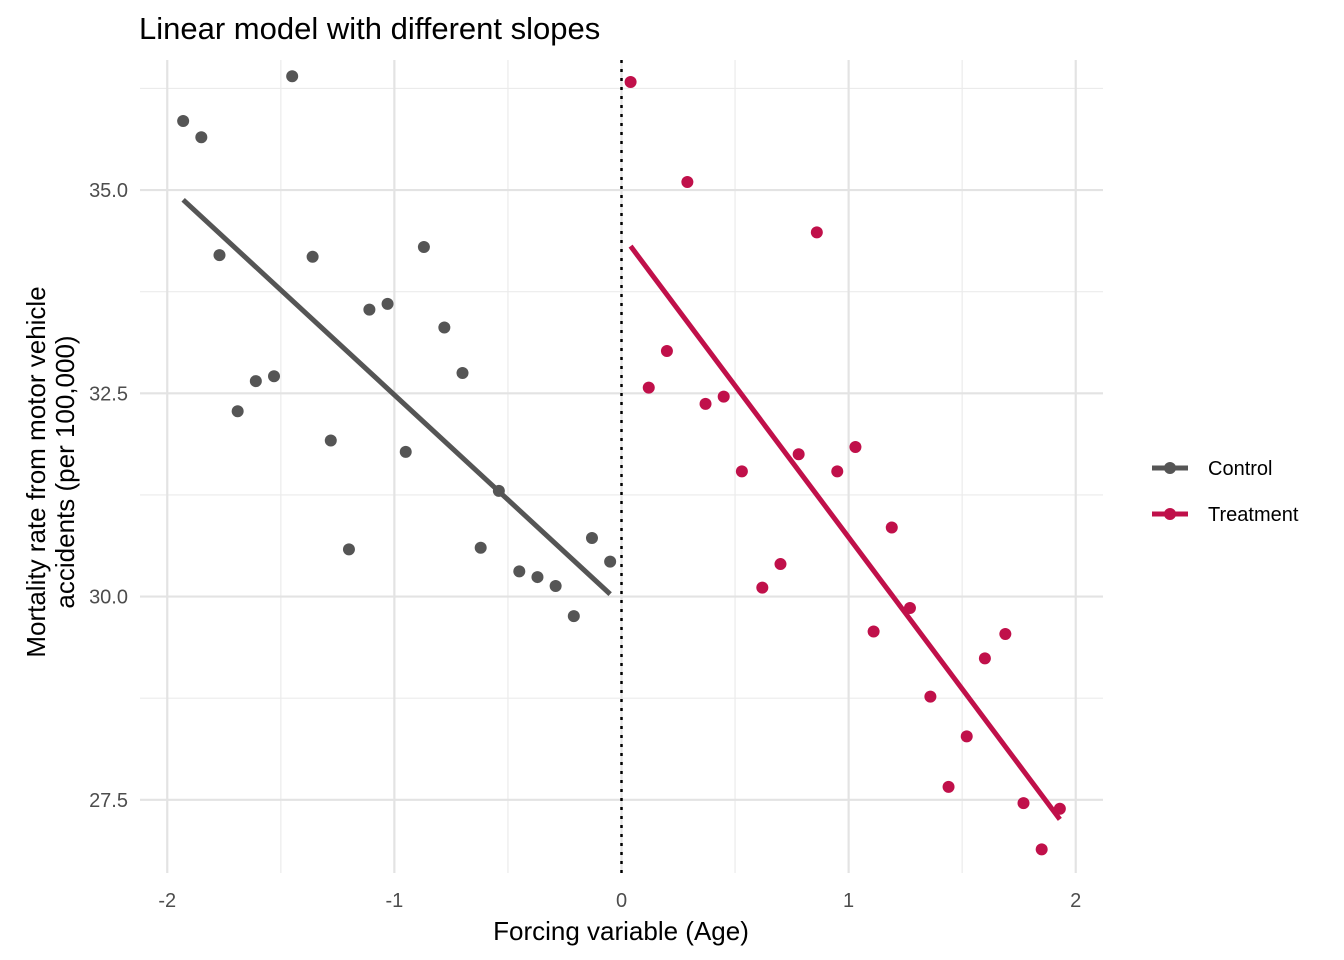 The width and height of the screenshot is (1344, 960). Describe the element at coordinates (108, 496) in the screenshot. I see `y-tick-labels: 27.5 30.0 32.5 35.0` at that location.